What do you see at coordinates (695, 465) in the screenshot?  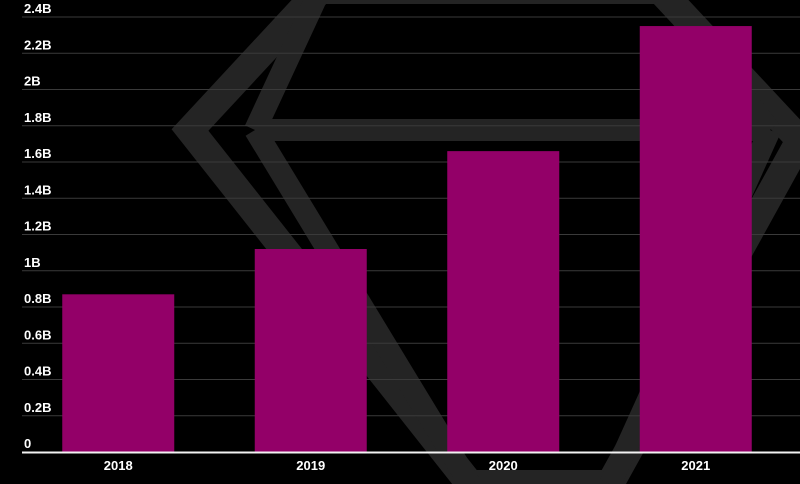 I see `x-tick-label: 2021` at bounding box center [695, 465].